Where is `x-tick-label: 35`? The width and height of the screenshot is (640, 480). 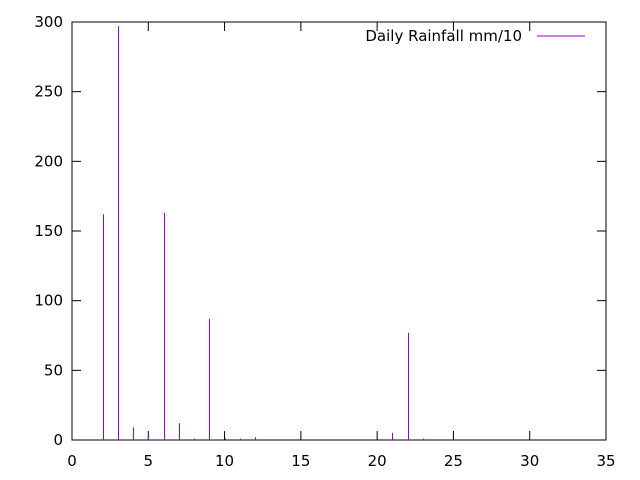
x-tick-label: 35 is located at coordinates (605, 461).